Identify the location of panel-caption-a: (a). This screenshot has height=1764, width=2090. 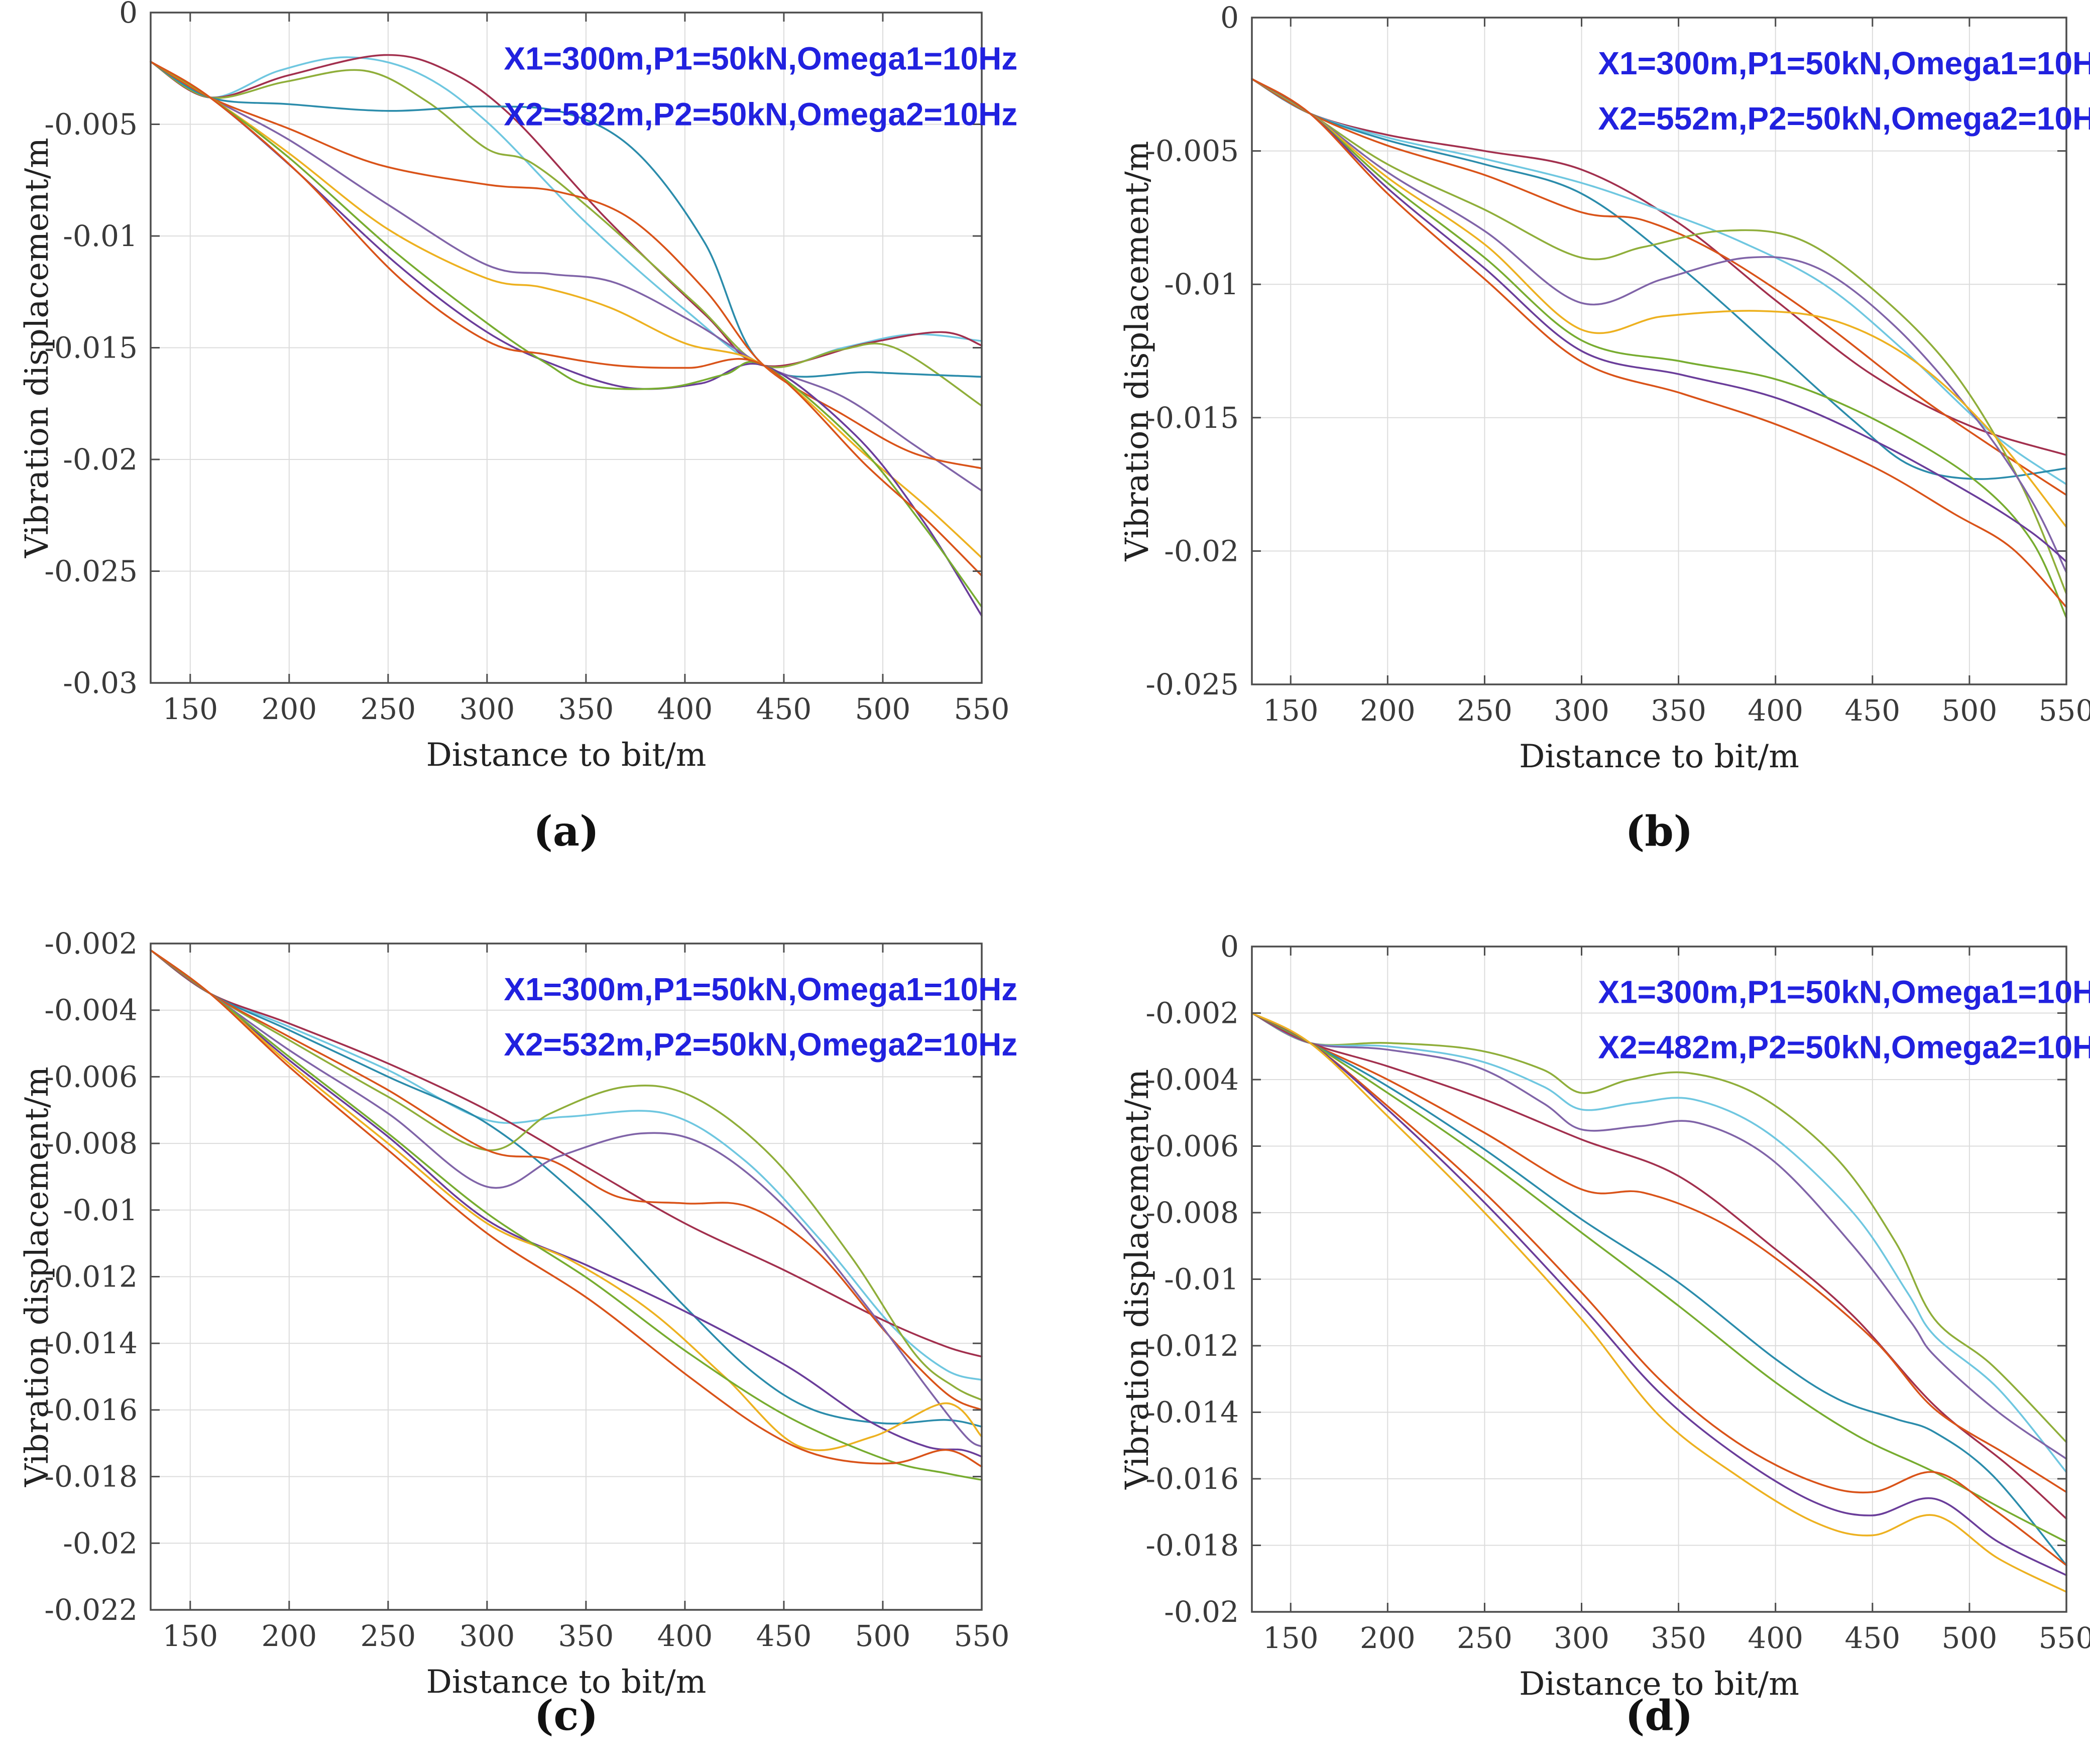
(566, 831).